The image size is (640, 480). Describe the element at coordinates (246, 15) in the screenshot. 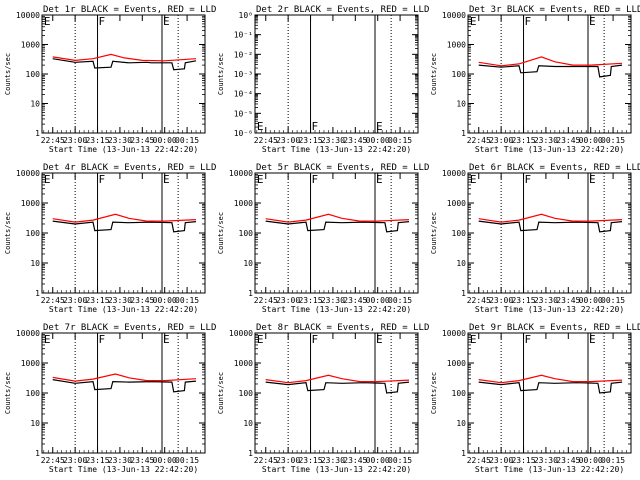

I see `y-tick-label: 10⁰` at that location.